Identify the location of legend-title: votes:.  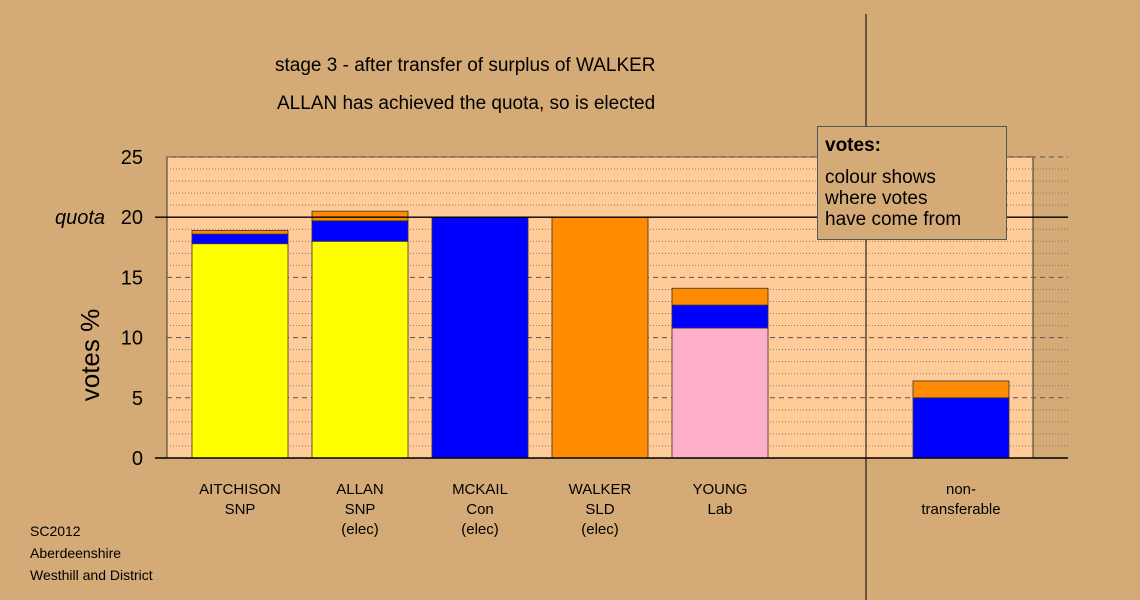
(853, 145).